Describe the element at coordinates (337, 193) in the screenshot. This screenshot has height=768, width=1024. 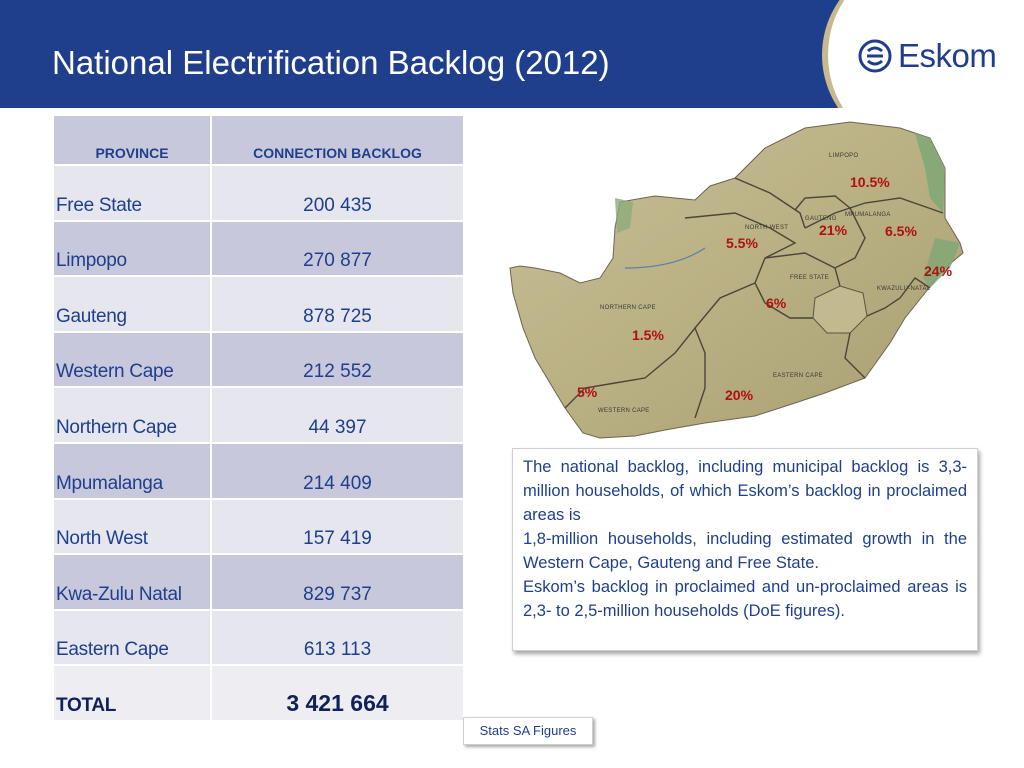
I see `backlog-cell: 200 435` at that location.